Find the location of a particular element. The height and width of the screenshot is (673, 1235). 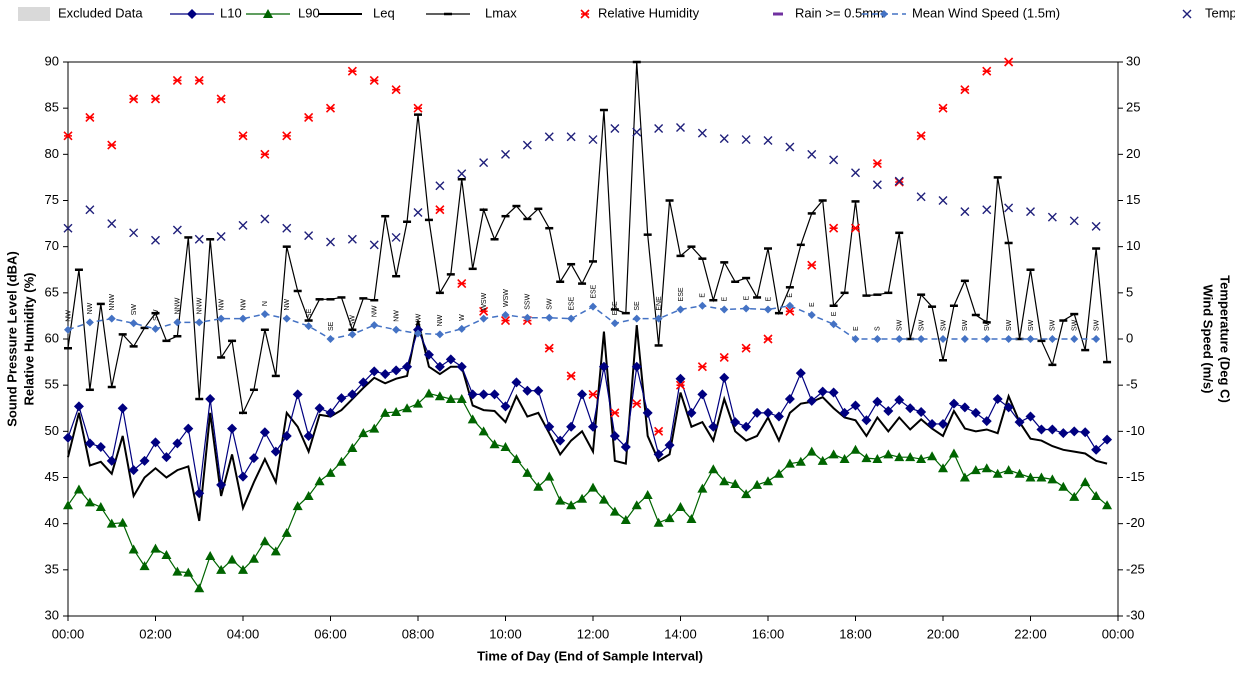

wind-direction-label: ESE is located at coordinates (593, 291).